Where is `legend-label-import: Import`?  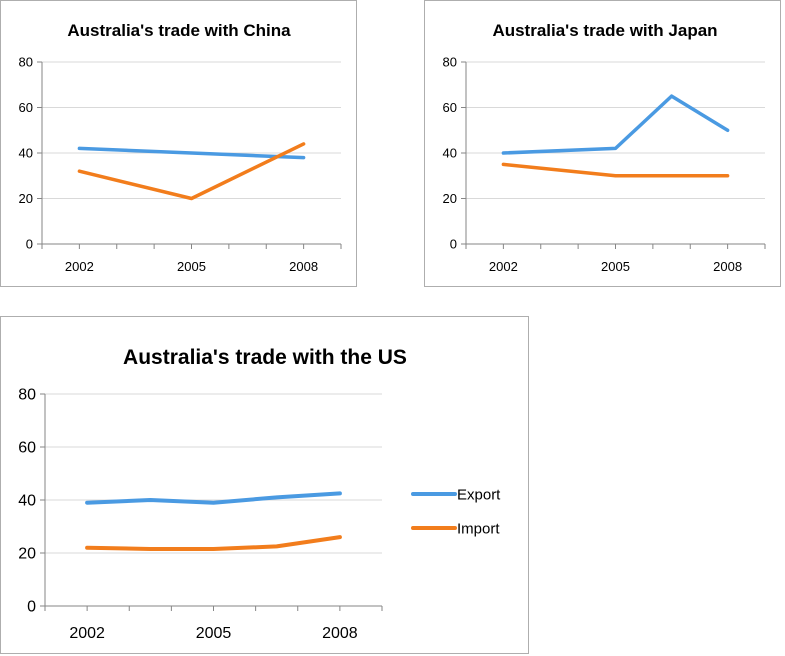 legend-label-import: Import is located at coordinates (478, 528).